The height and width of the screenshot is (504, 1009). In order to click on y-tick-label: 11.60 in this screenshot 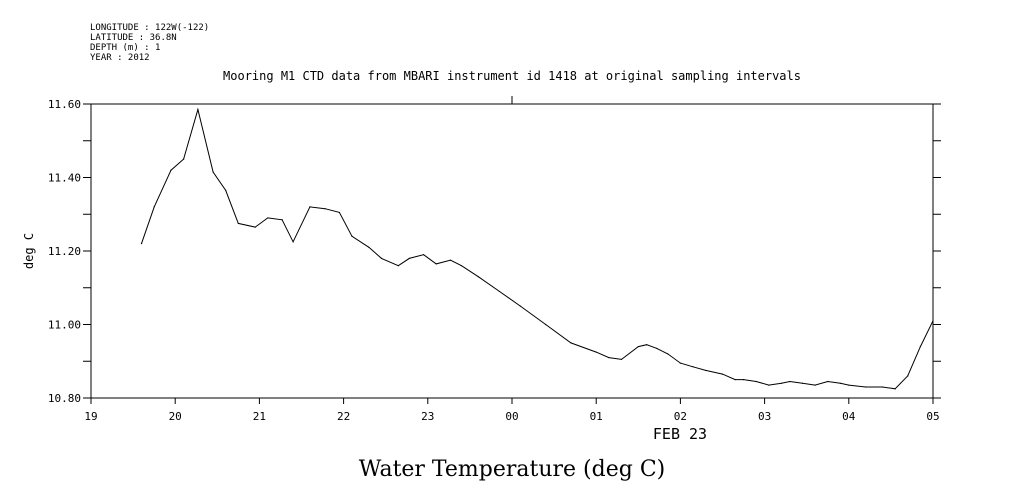, I will do `click(64, 104)`.